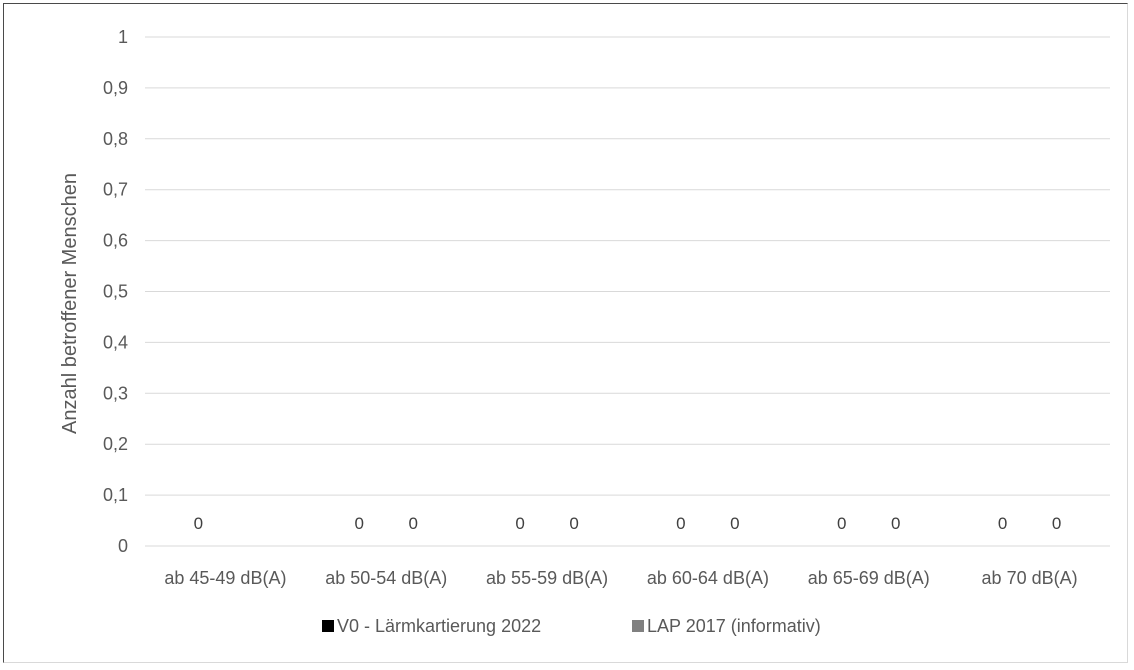  What do you see at coordinates (225, 578) in the screenshot?
I see `x-category-label: ab 45-49 dB(A)` at bounding box center [225, 578].